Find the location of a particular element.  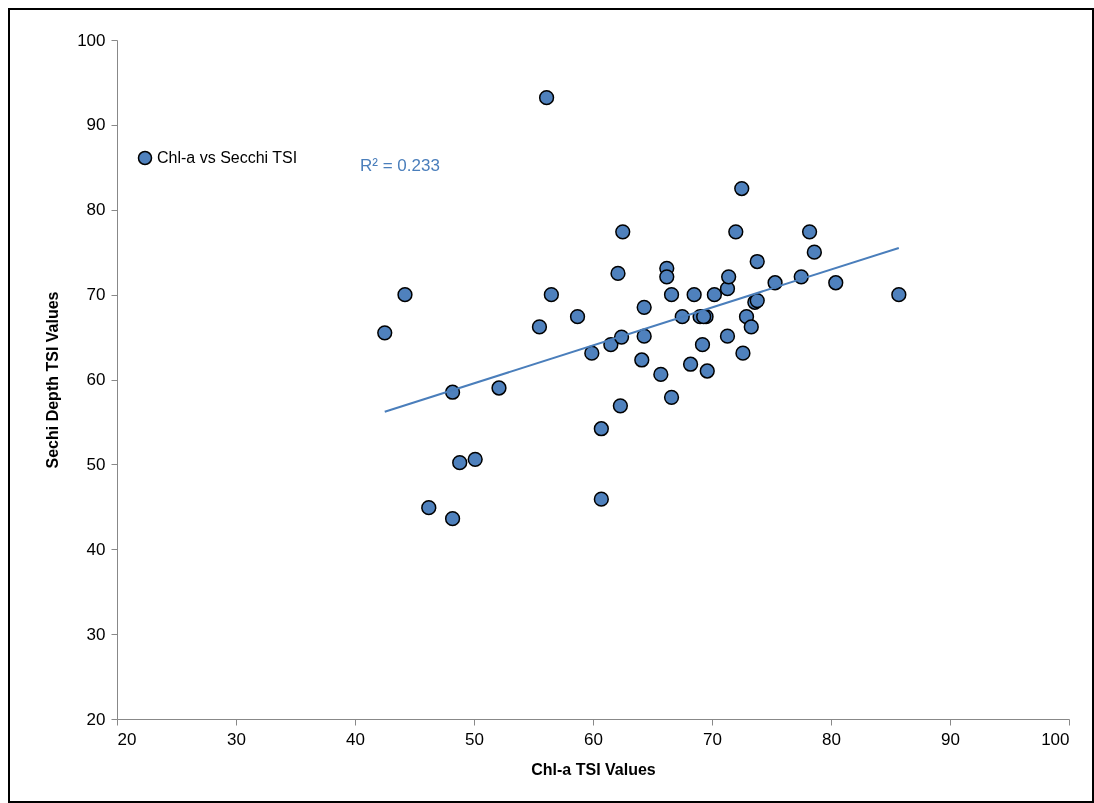

y-tick-label: 100 is located at coordinates (91, 40).